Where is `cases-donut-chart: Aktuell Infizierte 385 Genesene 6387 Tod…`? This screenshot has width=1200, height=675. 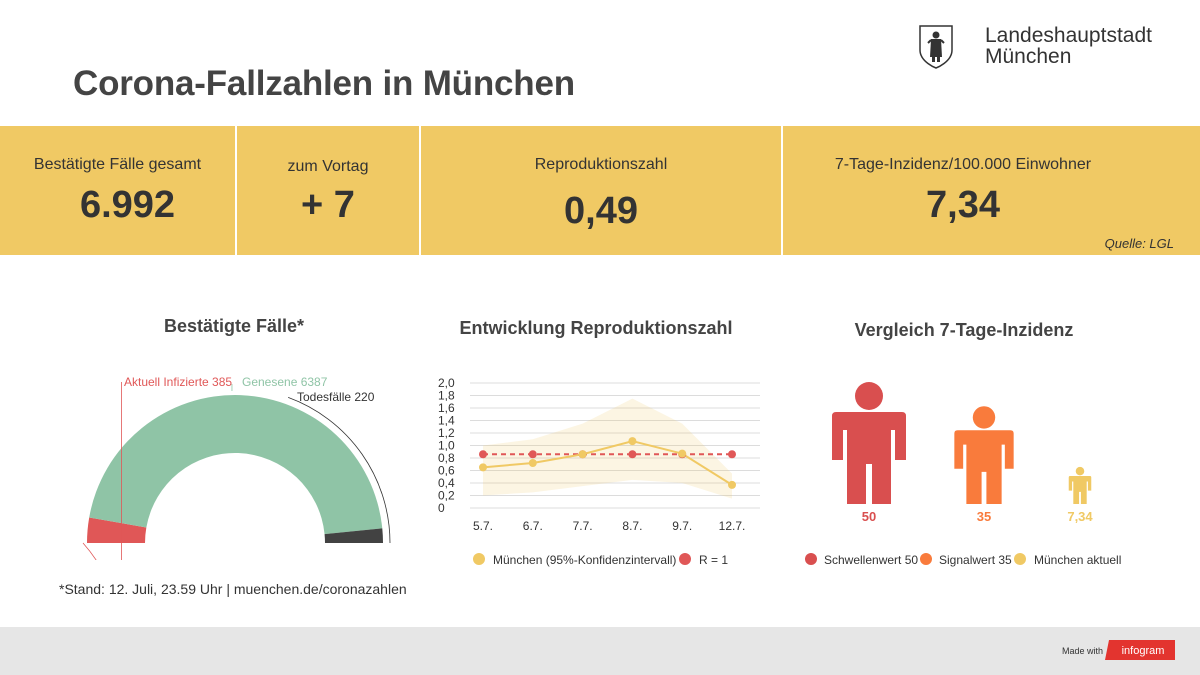 cases-donut-chart: Aktuell Infizierte 385 Genesene 6387 Tod… is located at coordinates (236, 467).